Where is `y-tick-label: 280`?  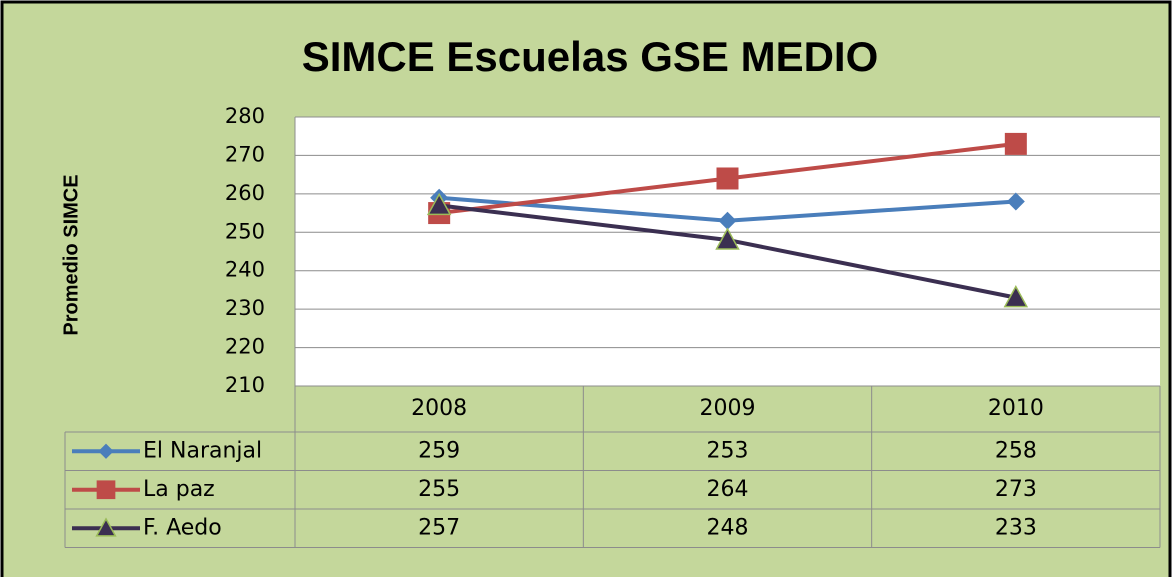
y-tick-label: 280 is located at coordinates (245, 116).